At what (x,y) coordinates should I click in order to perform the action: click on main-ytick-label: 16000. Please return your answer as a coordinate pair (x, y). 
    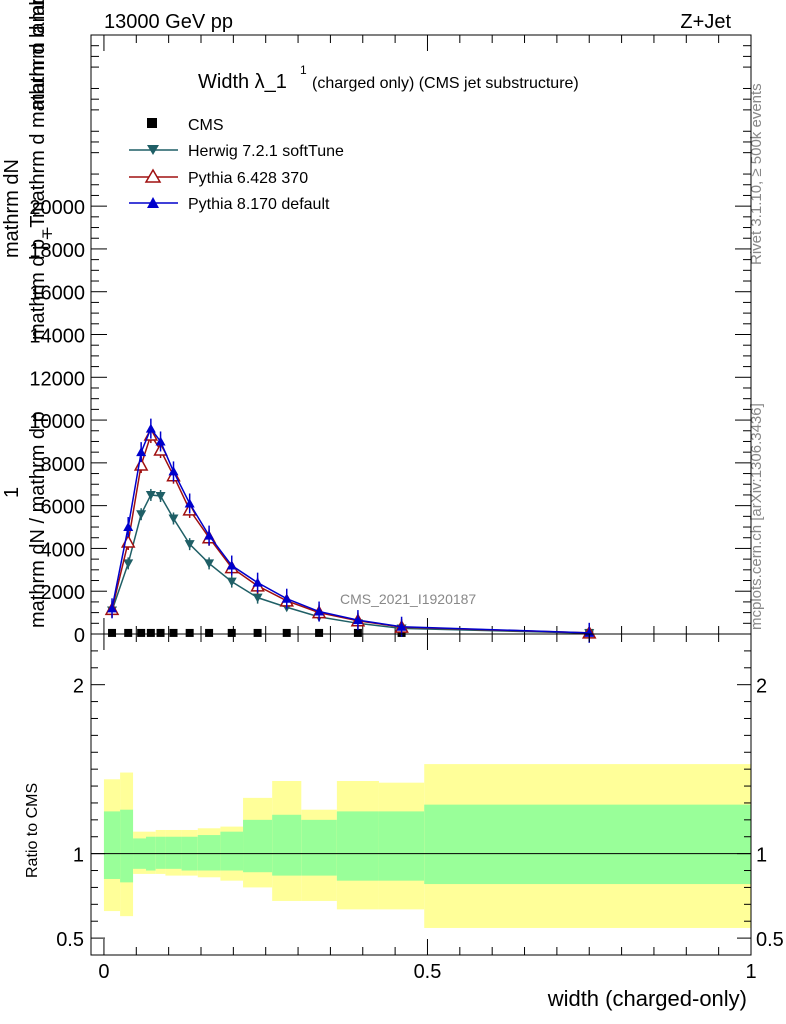
    Looking at the image, I should click on (57, 294).